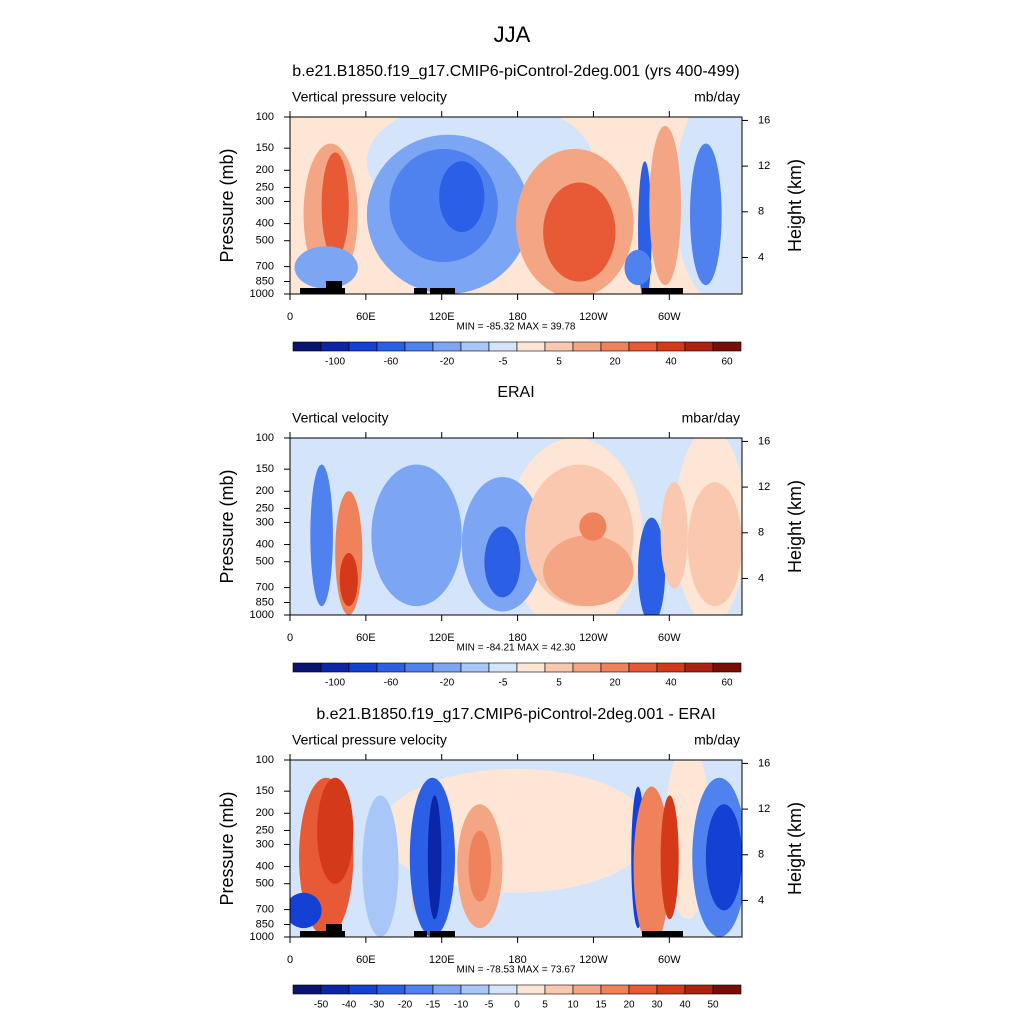 Image resolution: width=1024 pixels, height=1024 pixels. Describe the element at coordinates (489, 1005) in the screenshot. I see `colorbar-label: -5` at that location.